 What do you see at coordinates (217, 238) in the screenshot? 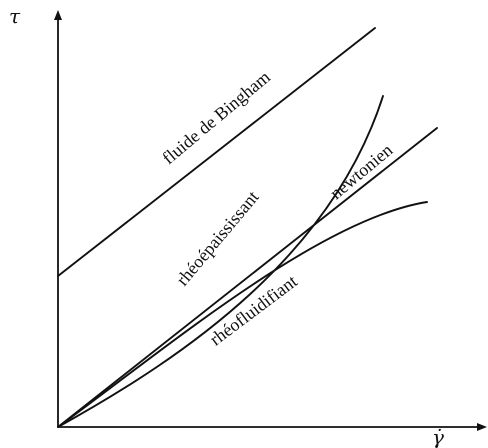
I see `shear-thickening-label: rhéoépaississant` at bounding box center [217, 238].